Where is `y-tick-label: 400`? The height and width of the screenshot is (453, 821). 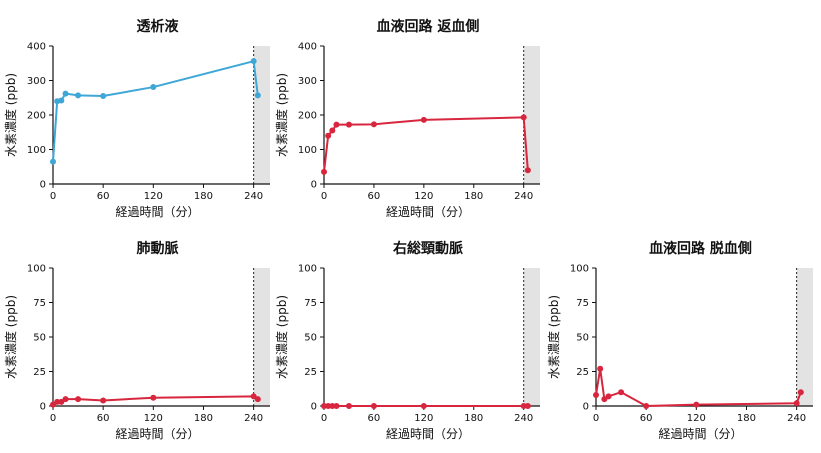 y-tick-label: 400 is located at coordinates (36, 47).